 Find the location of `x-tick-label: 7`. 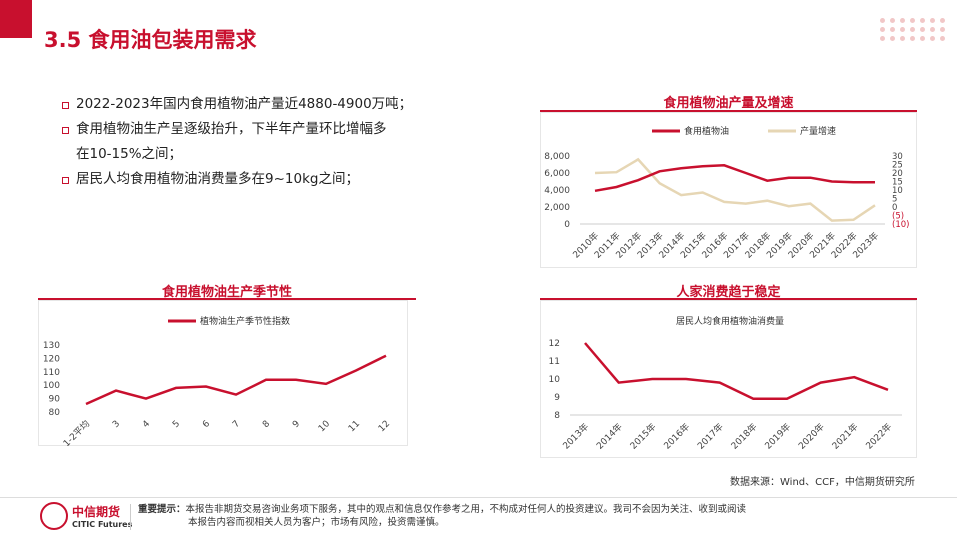

x-tick-label: 7 is located at coordinates (236, 424).